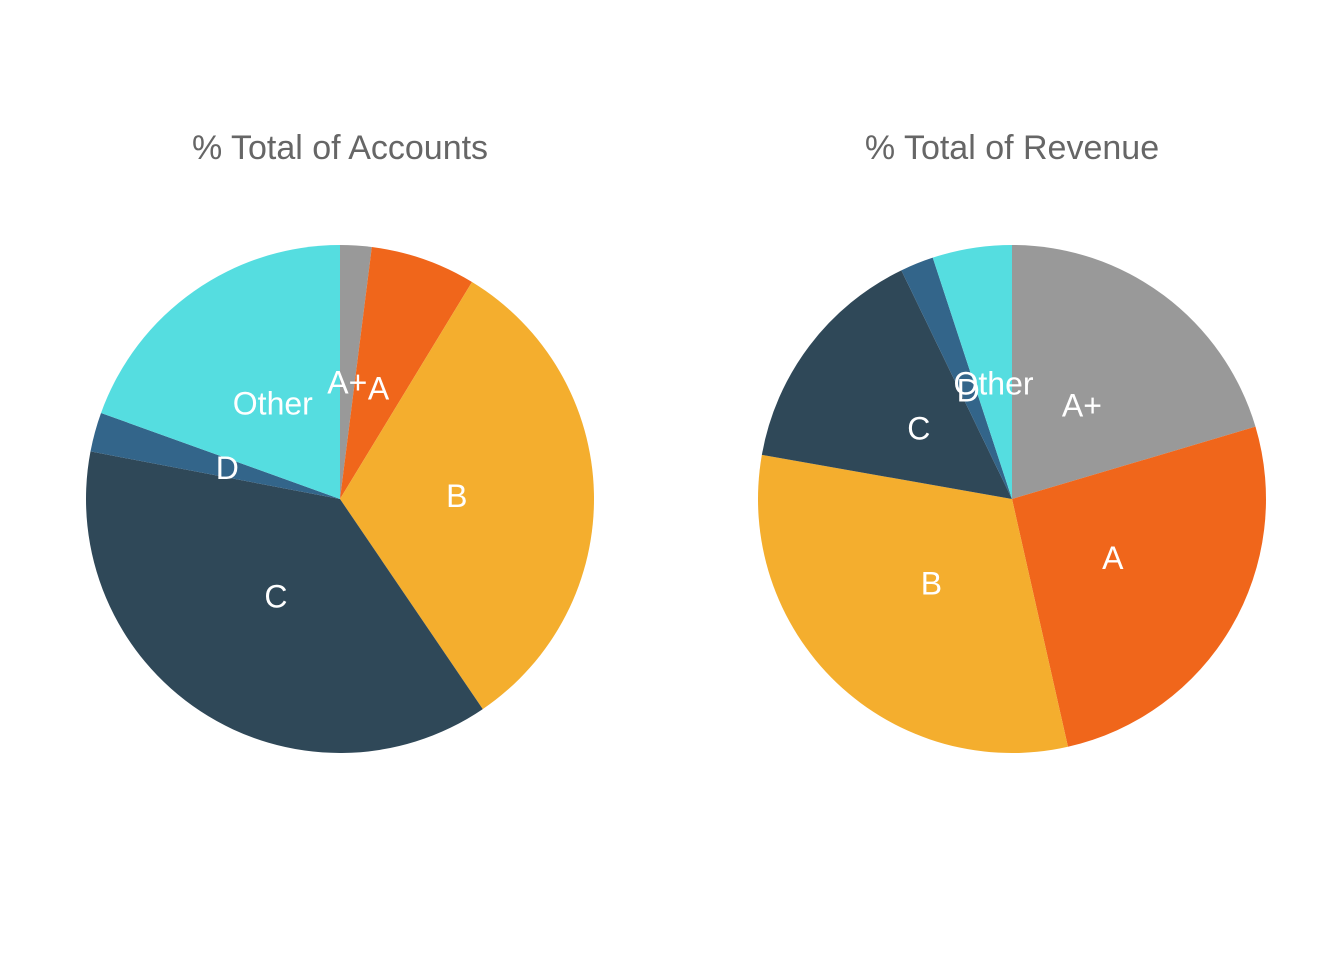 This screenshot has height=960, width=1344. Describe the element at coordinates (340, 148) in the screenshot. I see `accounts-chart-title: % Total of Accounts` at that location.